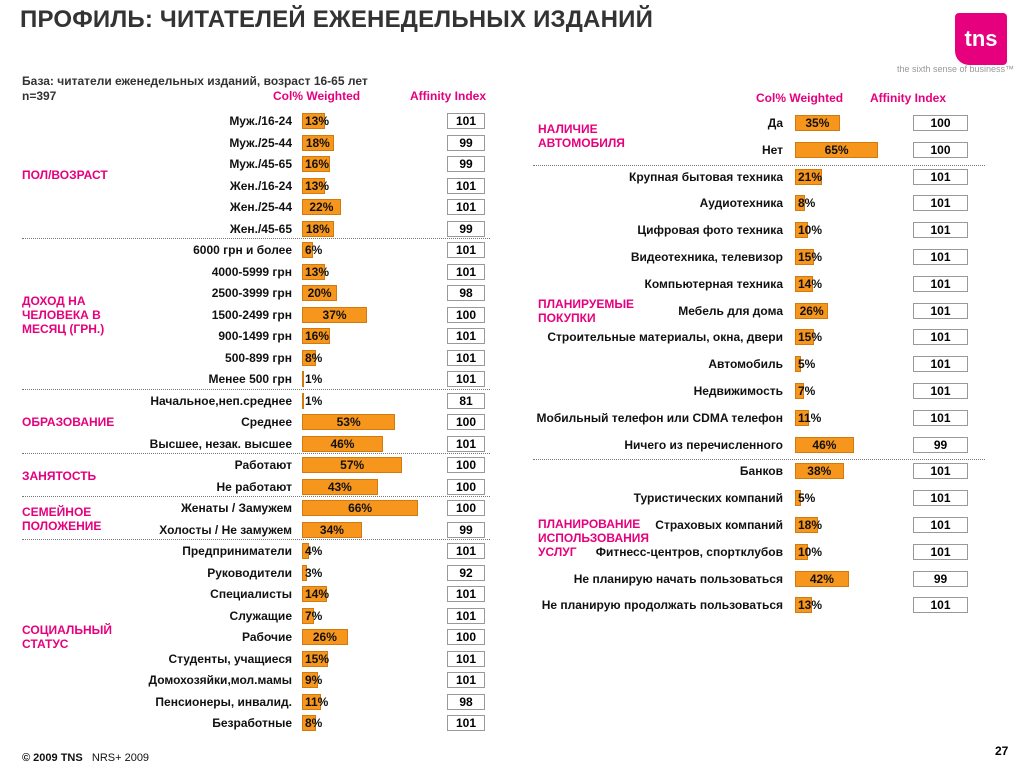  I want to click on group-label: ДОХОД НА ЧЕЛОВЕКА В МЕСЯЦ (ГРН.), so click(63, 315).